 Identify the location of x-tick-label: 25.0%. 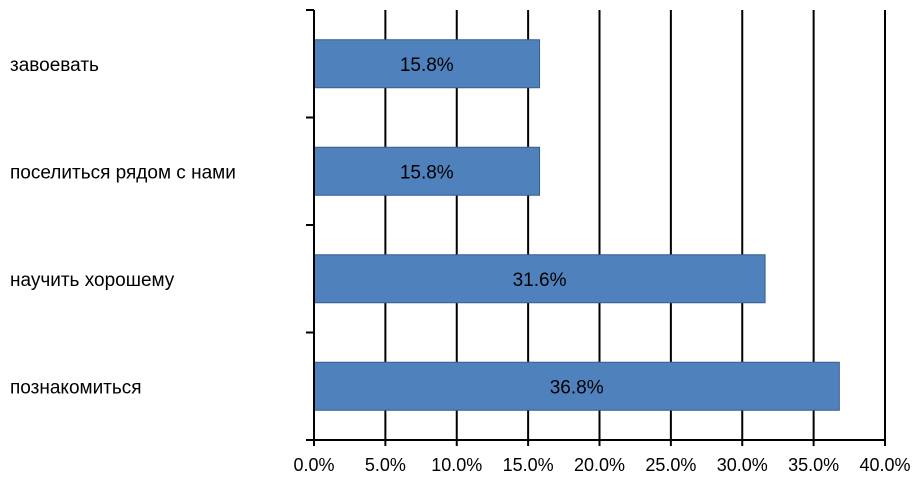
(670, 465).